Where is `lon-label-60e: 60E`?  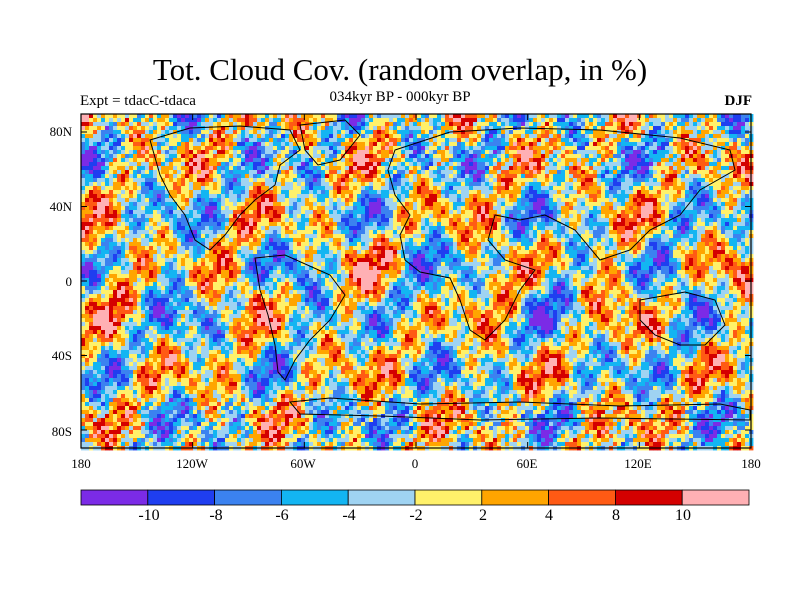
lon-label-60e: 60E is located at coordinates (527, 463).